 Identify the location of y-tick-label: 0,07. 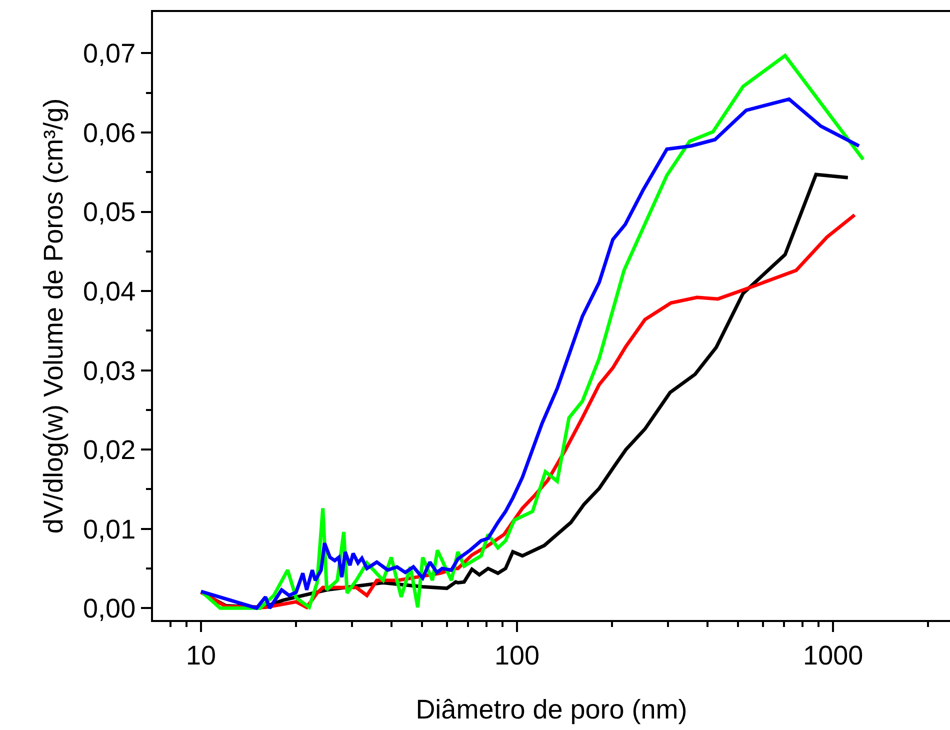
(109, 53).